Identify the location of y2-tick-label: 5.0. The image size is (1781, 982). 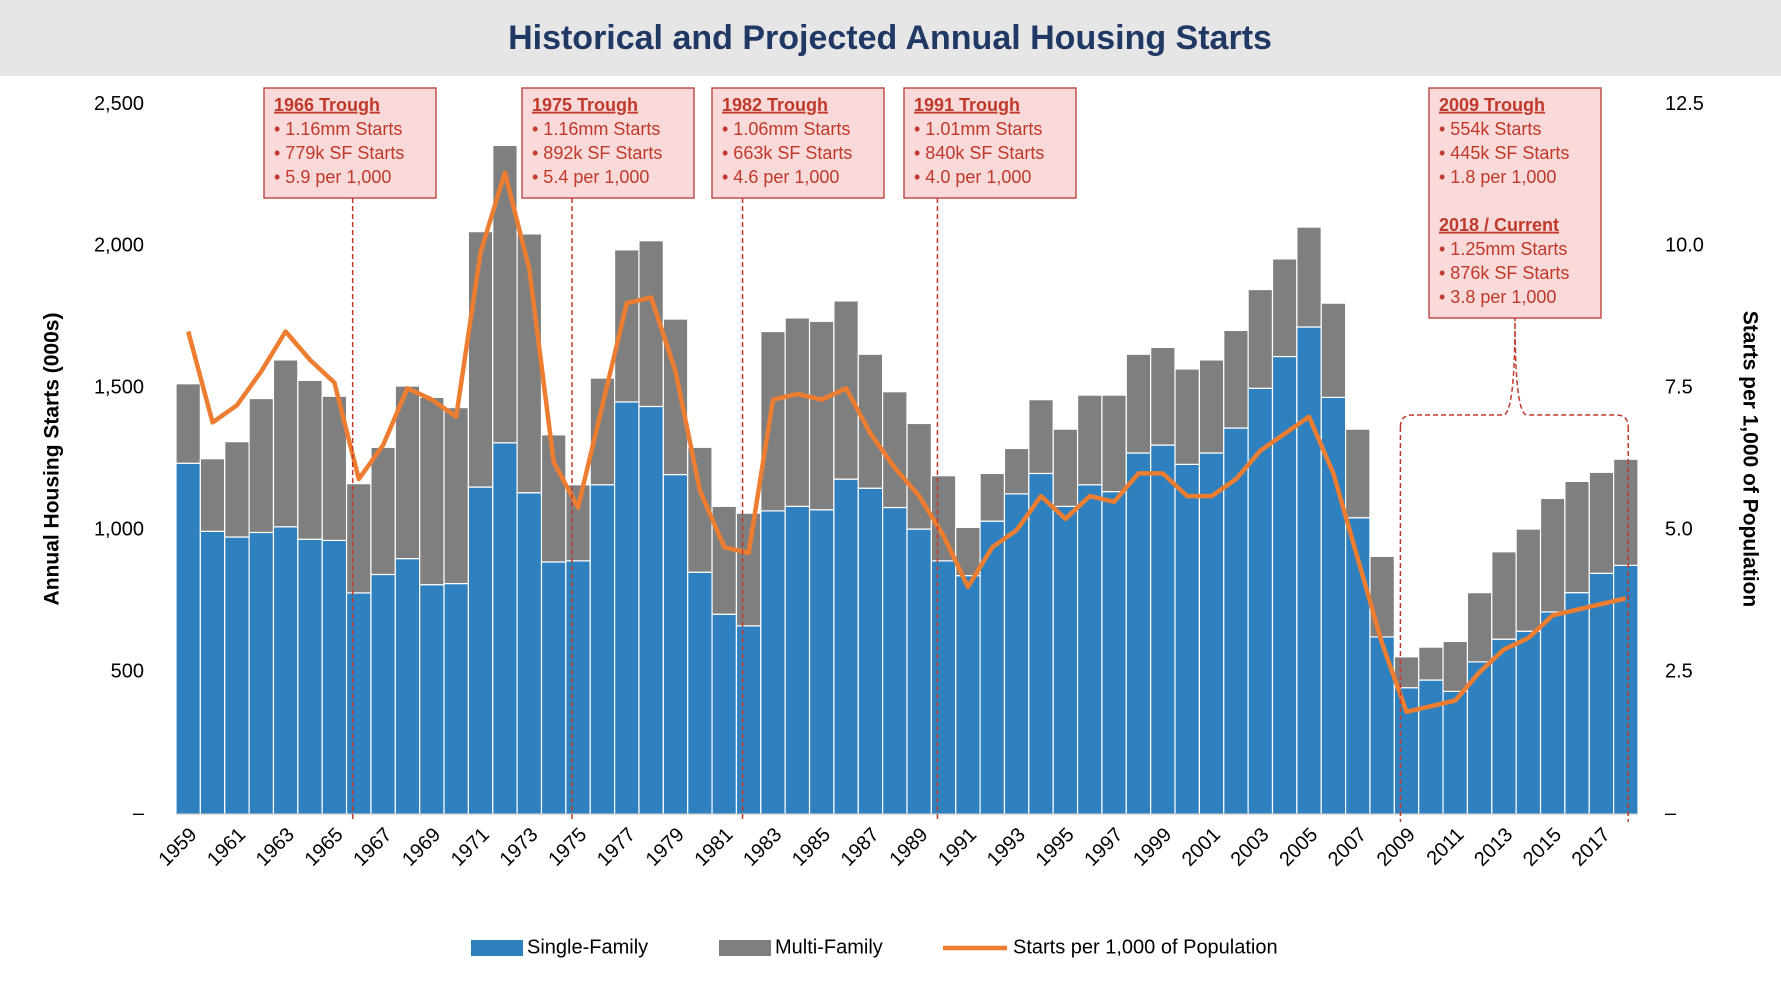
(1679, 529).